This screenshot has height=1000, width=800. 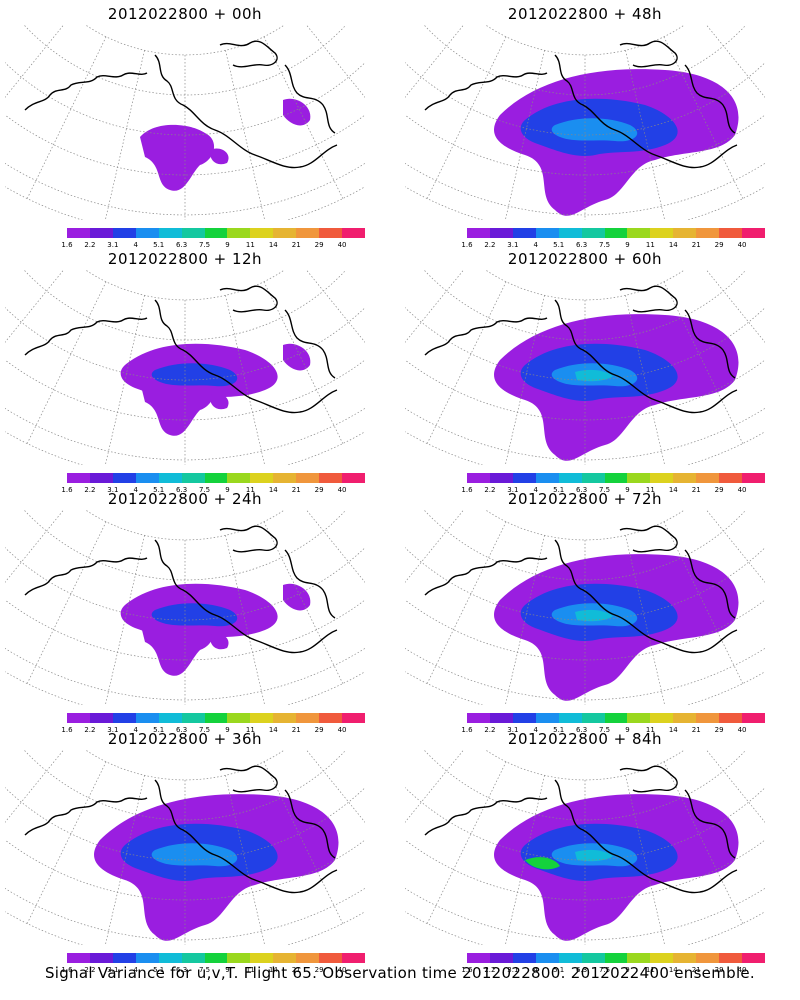 I want to click on colorbar-tick-label: 29, so click(x=319, y=730).